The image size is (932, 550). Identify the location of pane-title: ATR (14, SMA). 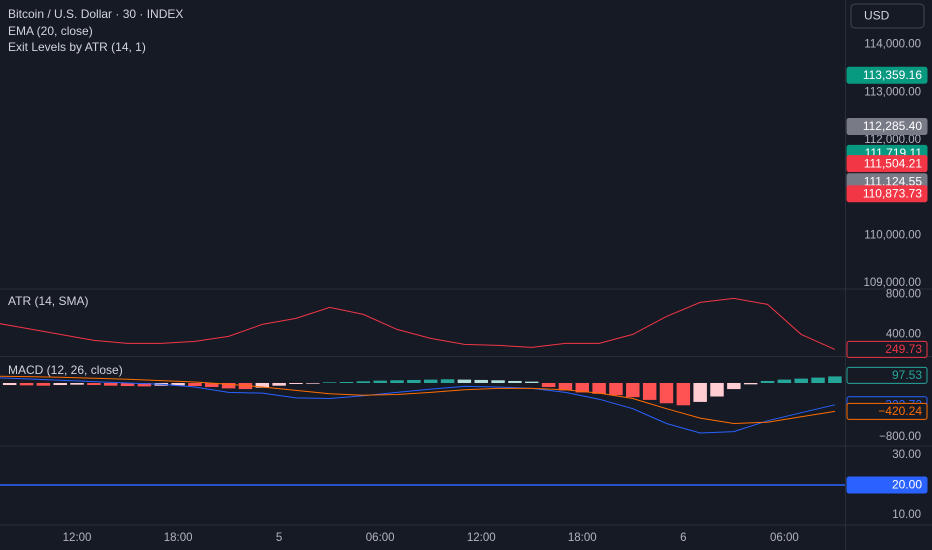
(48, 301).